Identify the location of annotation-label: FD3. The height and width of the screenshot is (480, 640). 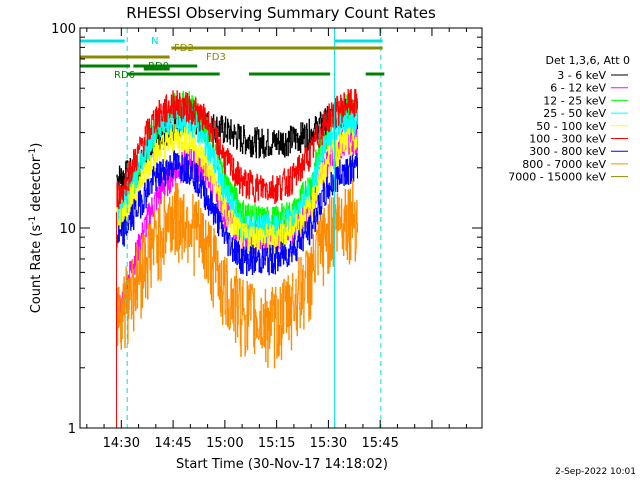
(216, 57).